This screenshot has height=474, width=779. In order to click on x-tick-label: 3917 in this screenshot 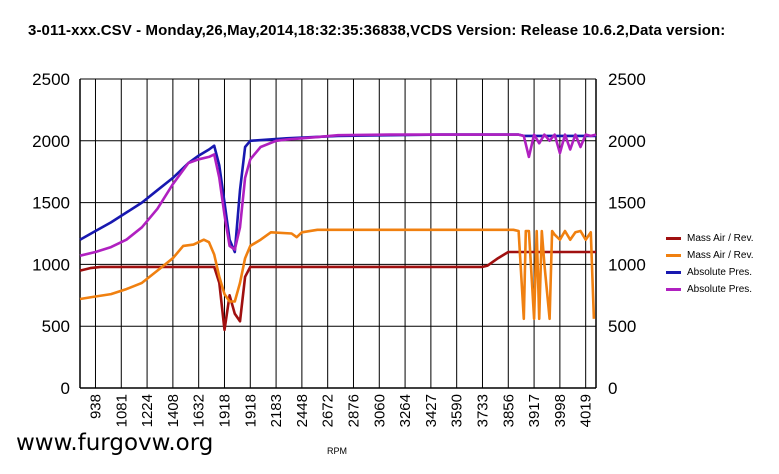, I will do `click(534, 410)`.